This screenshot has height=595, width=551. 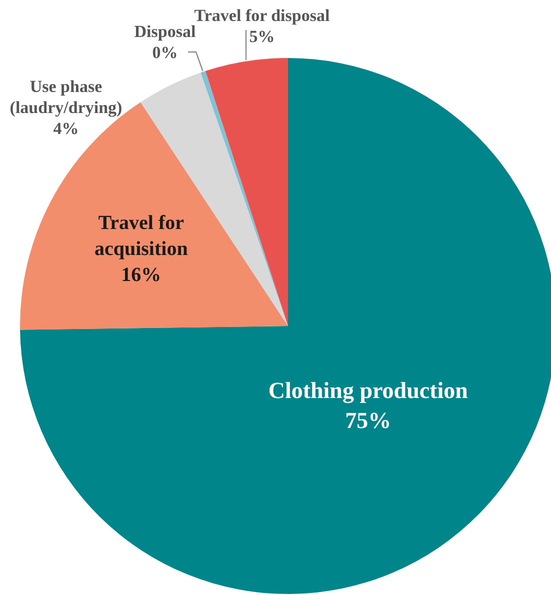 I want to click on data-label: 5%, so click(x=262, y=36).